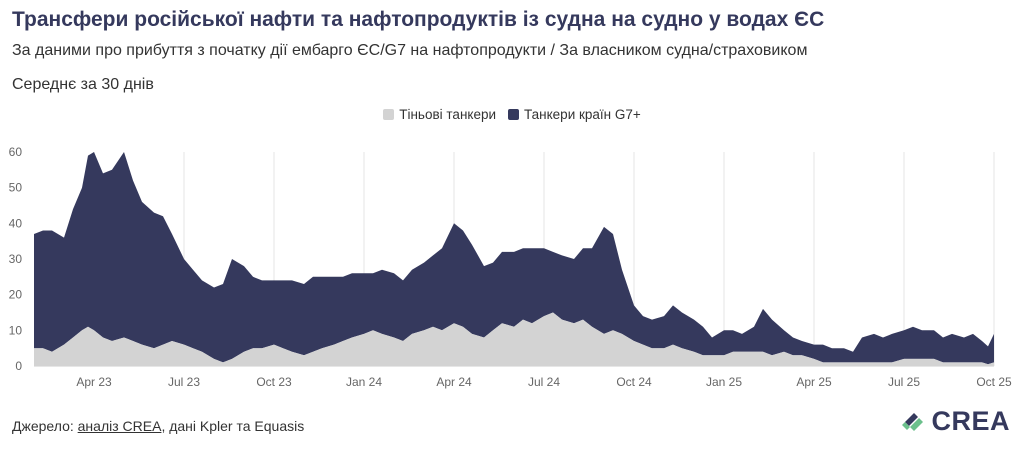 The image size is (1024, 455). Describe the element at coordinates (544, 382) in the screenshot. I see `x-tick-label-5: Jul 24` at that location.